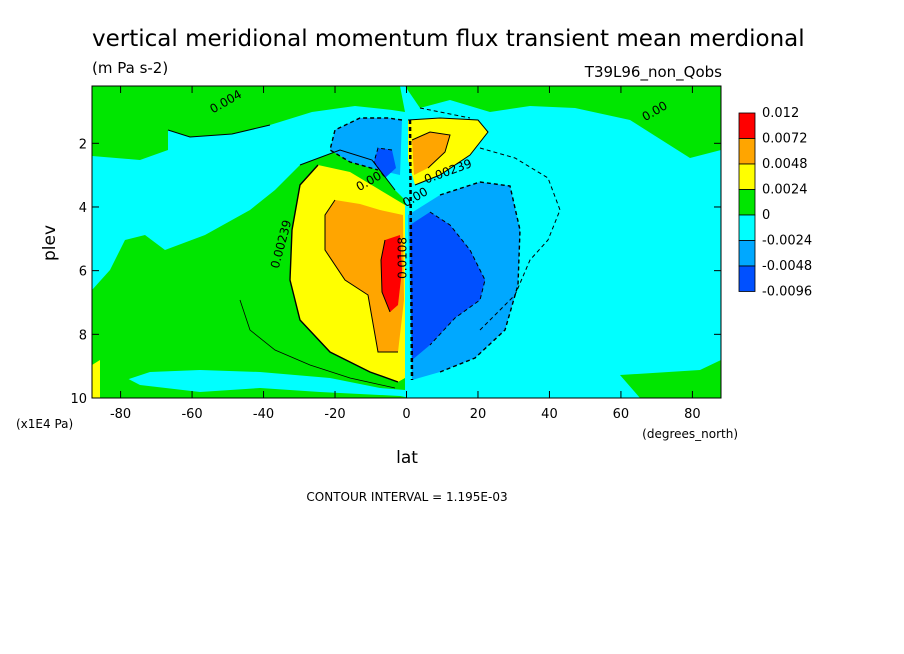  I want to click on x-tick-label: 20, so click(478, 414).